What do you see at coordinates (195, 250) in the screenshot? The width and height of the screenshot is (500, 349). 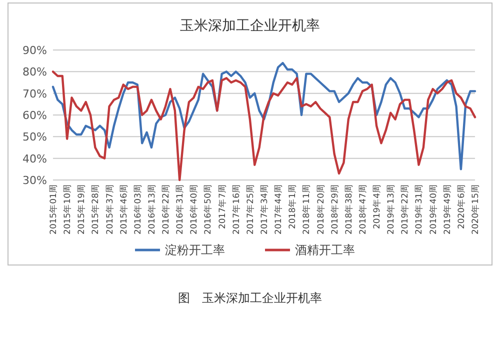 I see `legend-label: 淀粉开工率` at bounding box center [195, 250].